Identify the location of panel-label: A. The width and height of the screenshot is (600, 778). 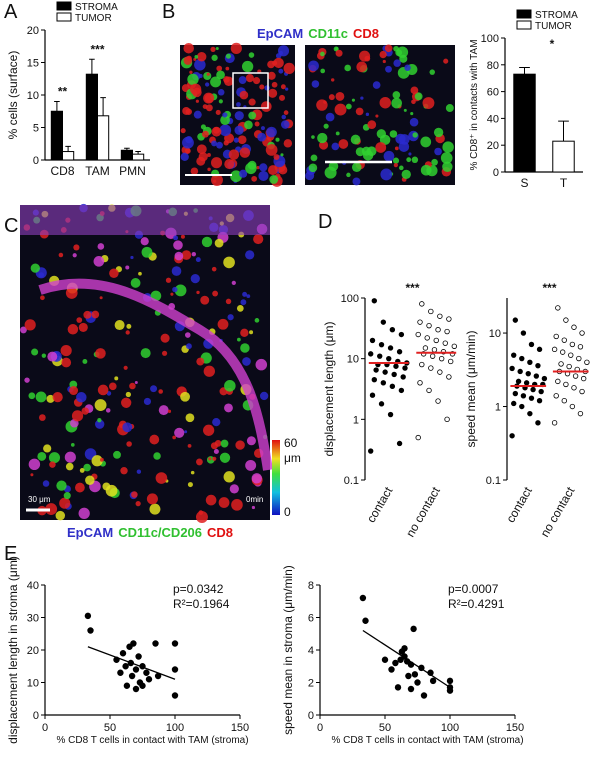
(11, 12).